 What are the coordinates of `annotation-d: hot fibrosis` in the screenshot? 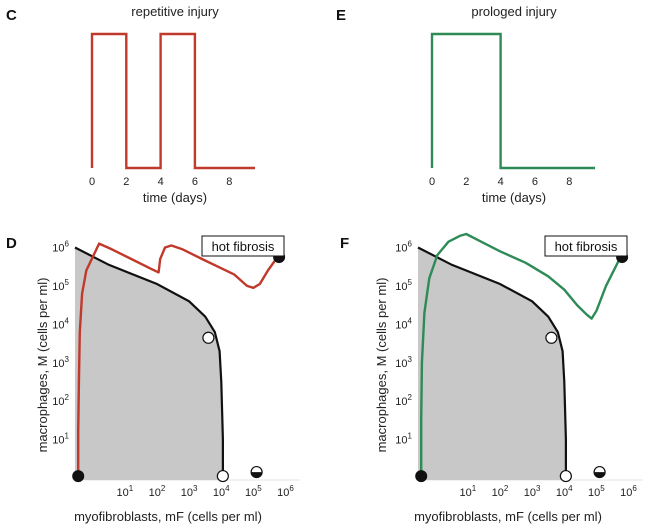 It's located at (243, 246).